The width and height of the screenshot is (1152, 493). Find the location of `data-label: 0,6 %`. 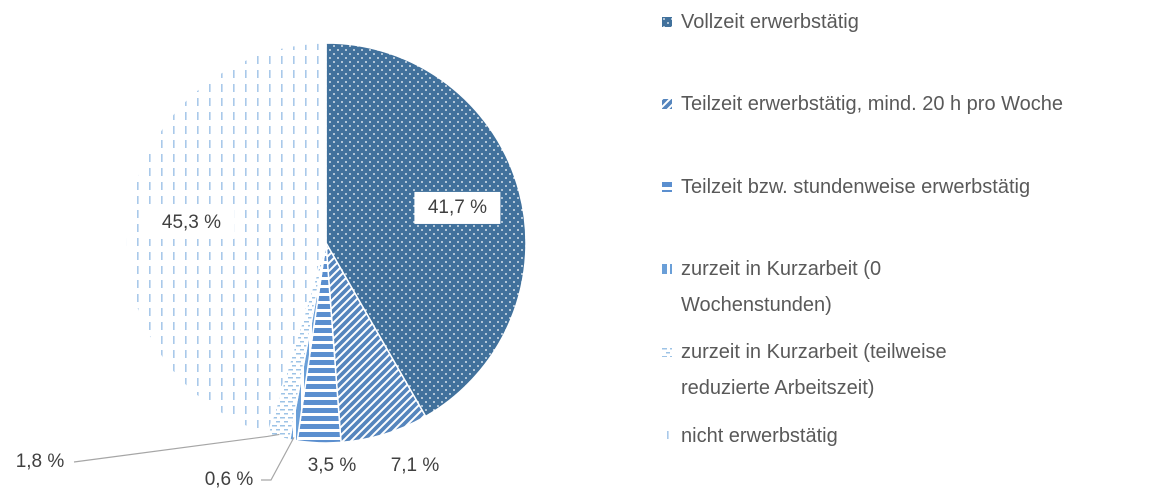

data-label: 0,6 % is located at coordinates (229, 479).